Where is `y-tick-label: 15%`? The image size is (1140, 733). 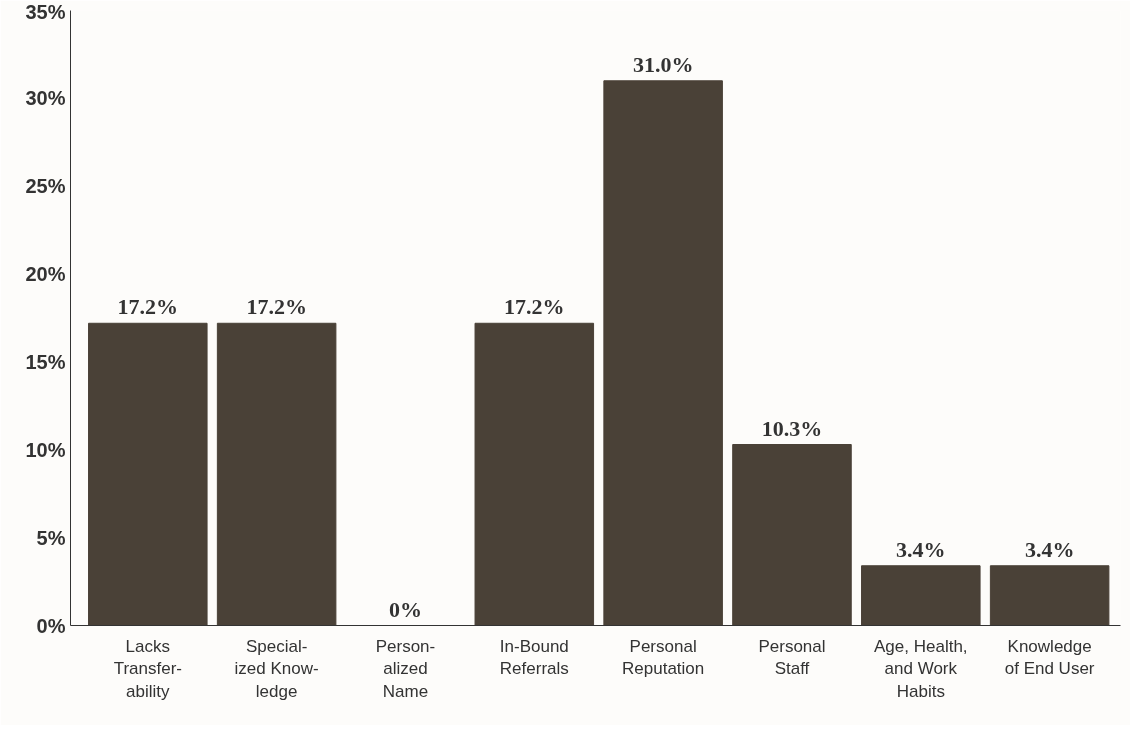 y-tick-label: 15% is located at coordinates (45, 361).